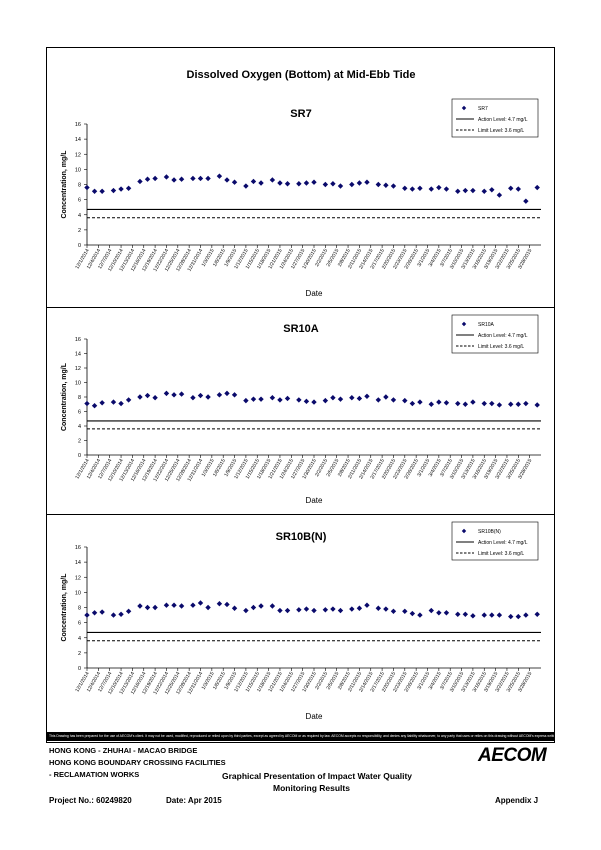 The height and width of the screenshot is (850, 601). I want to click on issue-date: Date: Apr 2015, so click(194, 800).